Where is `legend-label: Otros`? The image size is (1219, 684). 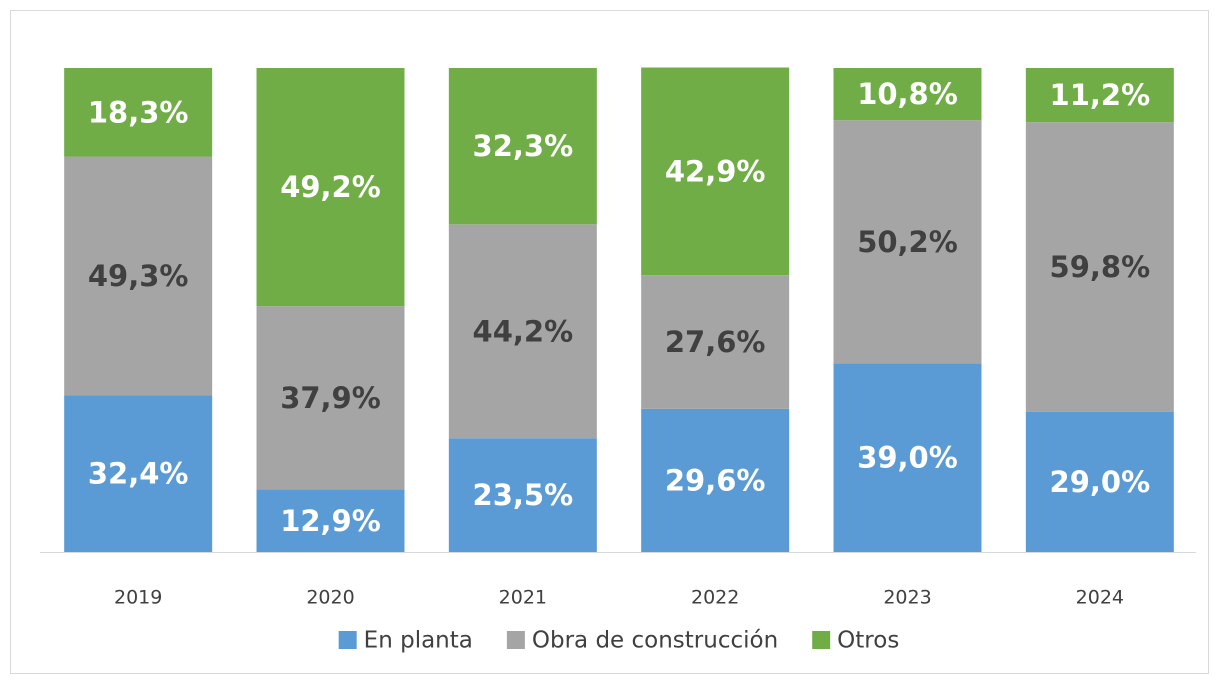 legend-label: Otros is located at coordinates (868, 641).